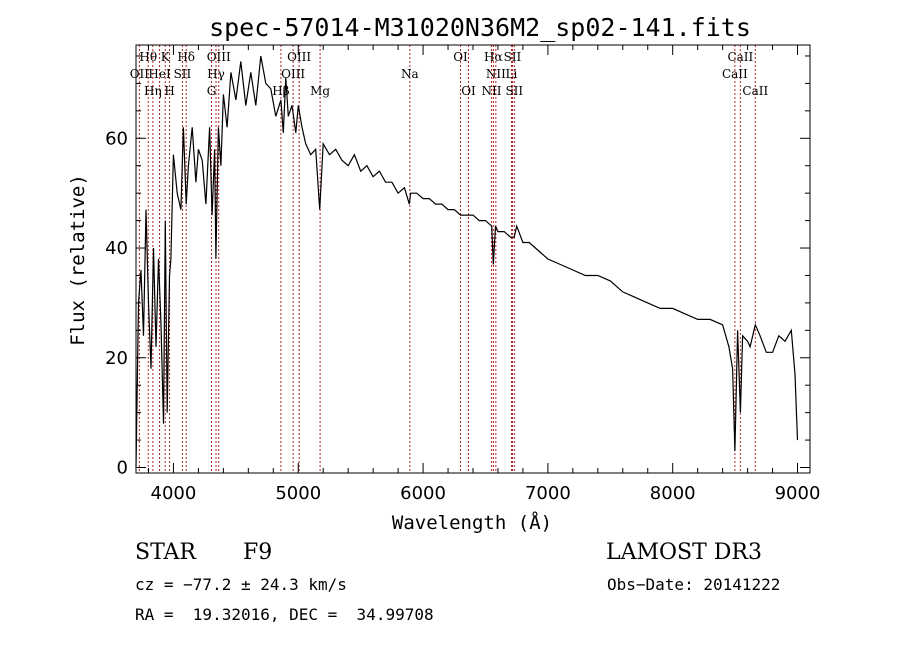  Describe the element at coordinates (78, 260) in the screenshot. I see `y-axis-label: Flux (relative)` at that location.